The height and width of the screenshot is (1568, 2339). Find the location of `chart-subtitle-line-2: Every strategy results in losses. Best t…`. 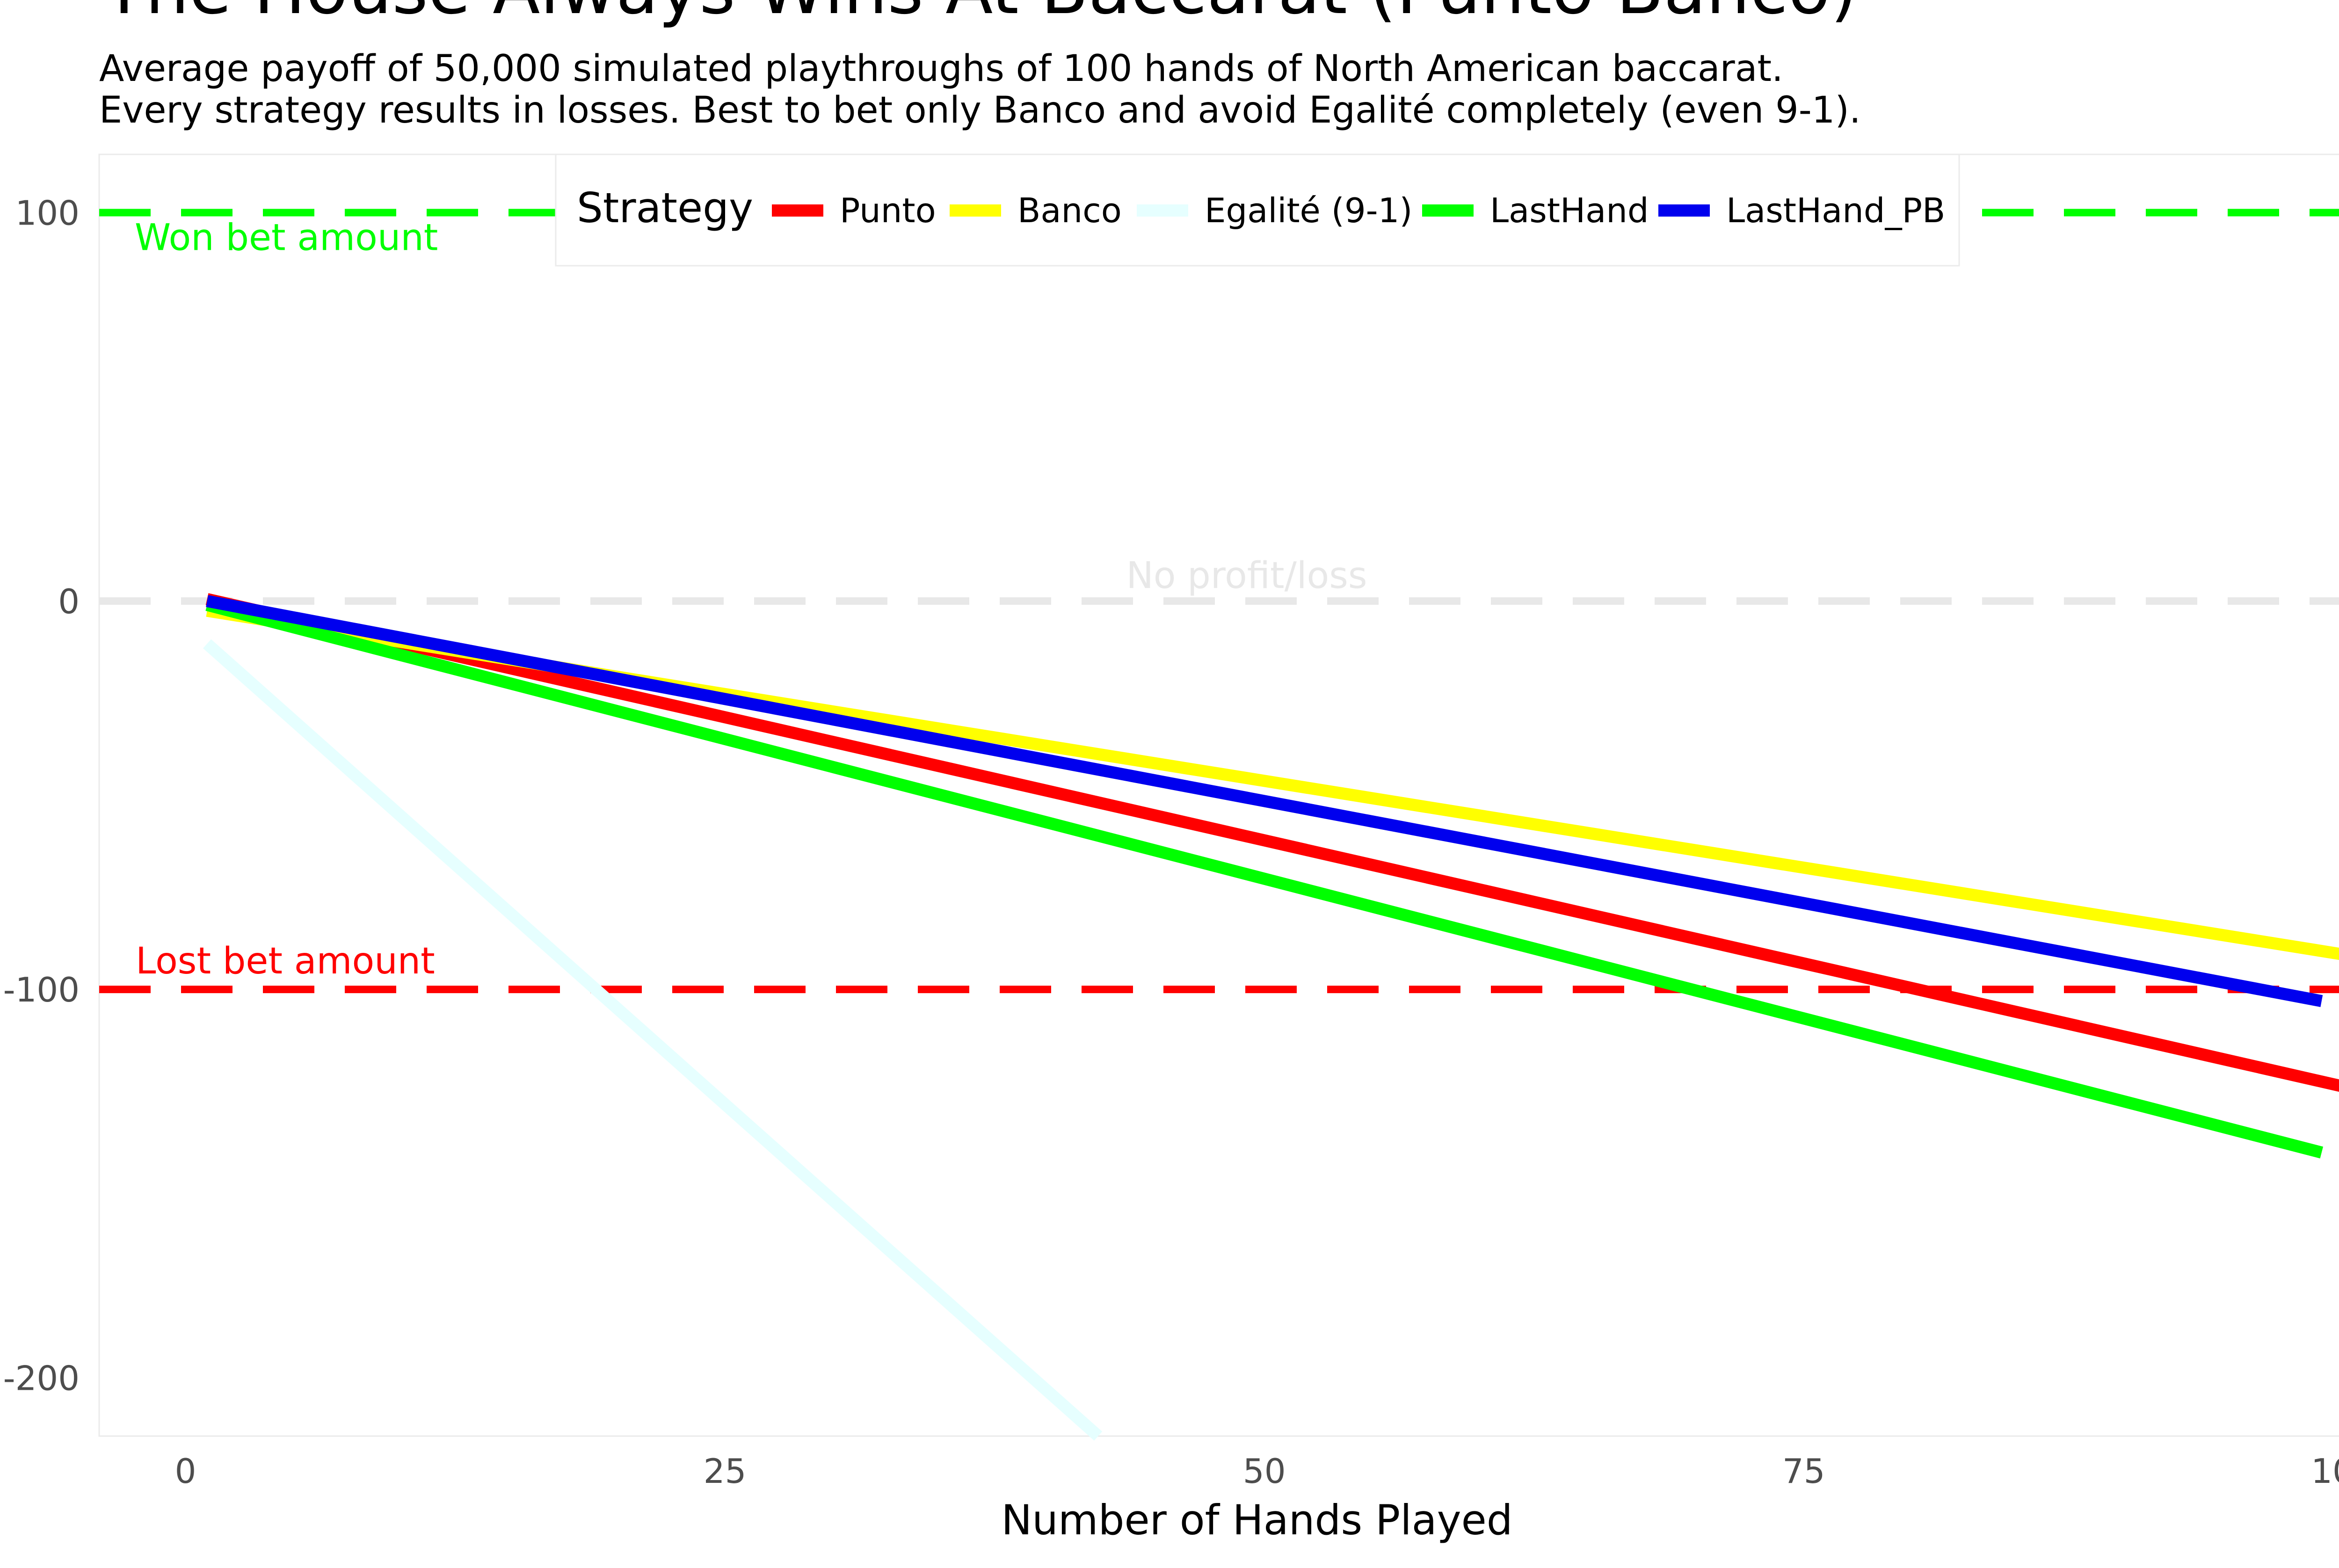

chart-subtitle-line-2: Every strategy results in losses. Best t… is located at coordinates (980, 110).